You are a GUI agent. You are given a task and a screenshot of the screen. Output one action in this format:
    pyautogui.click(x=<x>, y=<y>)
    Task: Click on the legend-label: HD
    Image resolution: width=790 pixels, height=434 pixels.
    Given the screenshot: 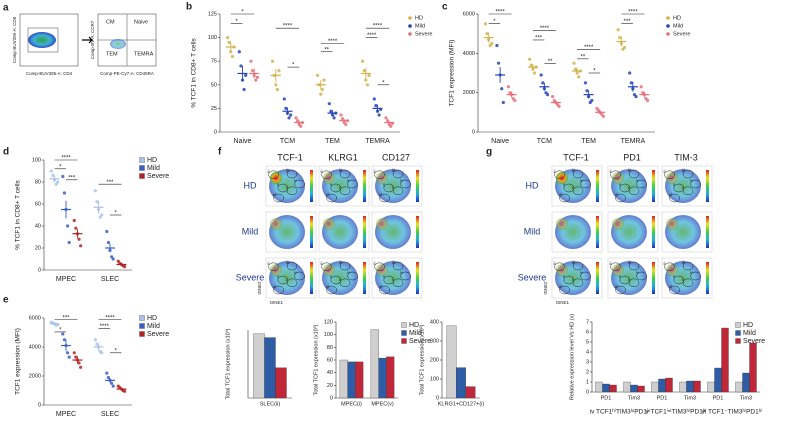 What is the action you would take?
    pyautogui.click(x=414, y=325)
    